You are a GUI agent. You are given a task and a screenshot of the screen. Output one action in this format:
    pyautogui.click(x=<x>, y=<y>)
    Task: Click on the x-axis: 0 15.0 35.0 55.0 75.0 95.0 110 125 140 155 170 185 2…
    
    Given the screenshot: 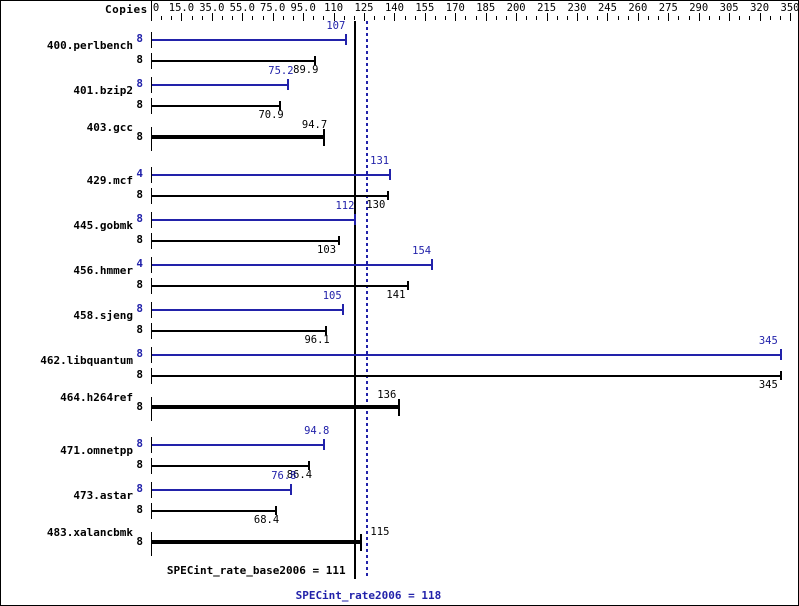 What is the action you would take?
    pyautogui.click(x=474, y=12)
    